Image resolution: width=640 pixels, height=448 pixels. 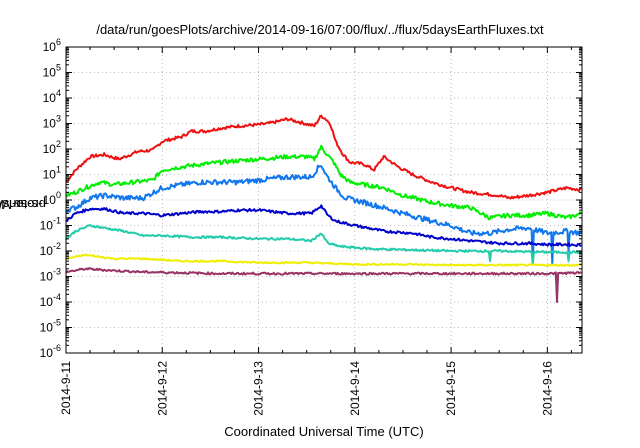 I want to click on x-tick-label: 2014-9-13, so click(x=259, y=388).